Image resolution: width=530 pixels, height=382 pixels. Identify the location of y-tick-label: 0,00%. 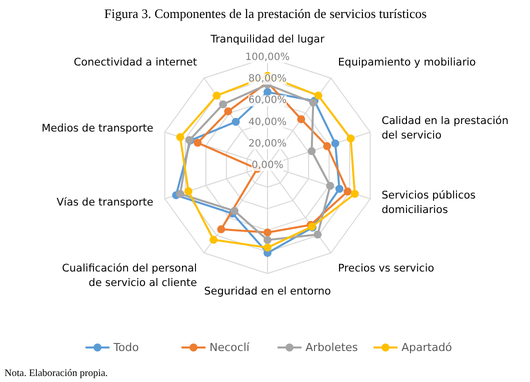
(268, 165).